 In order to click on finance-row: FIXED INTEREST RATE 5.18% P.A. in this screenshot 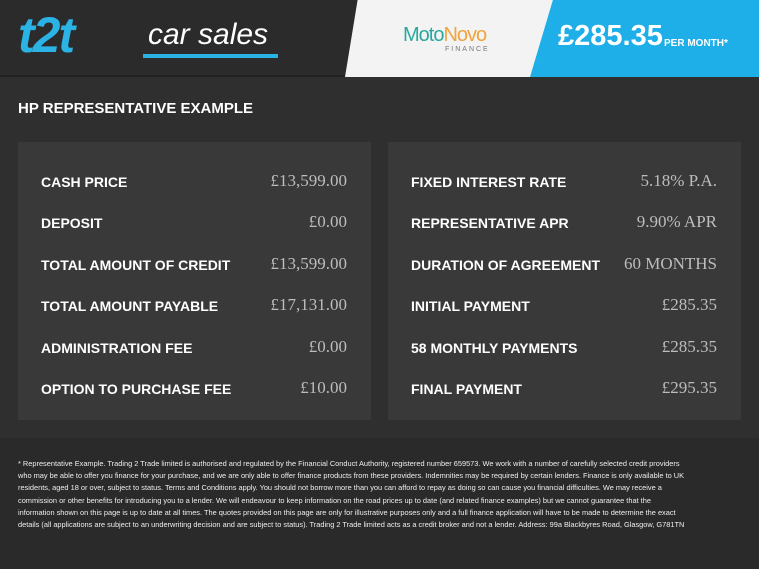, I will do `click(564, 182)`.